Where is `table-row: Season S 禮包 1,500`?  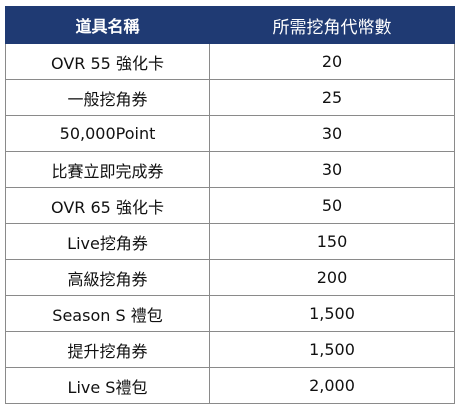
table-row: Season S 禮包 1,500 is located at coordinates (230, 313).